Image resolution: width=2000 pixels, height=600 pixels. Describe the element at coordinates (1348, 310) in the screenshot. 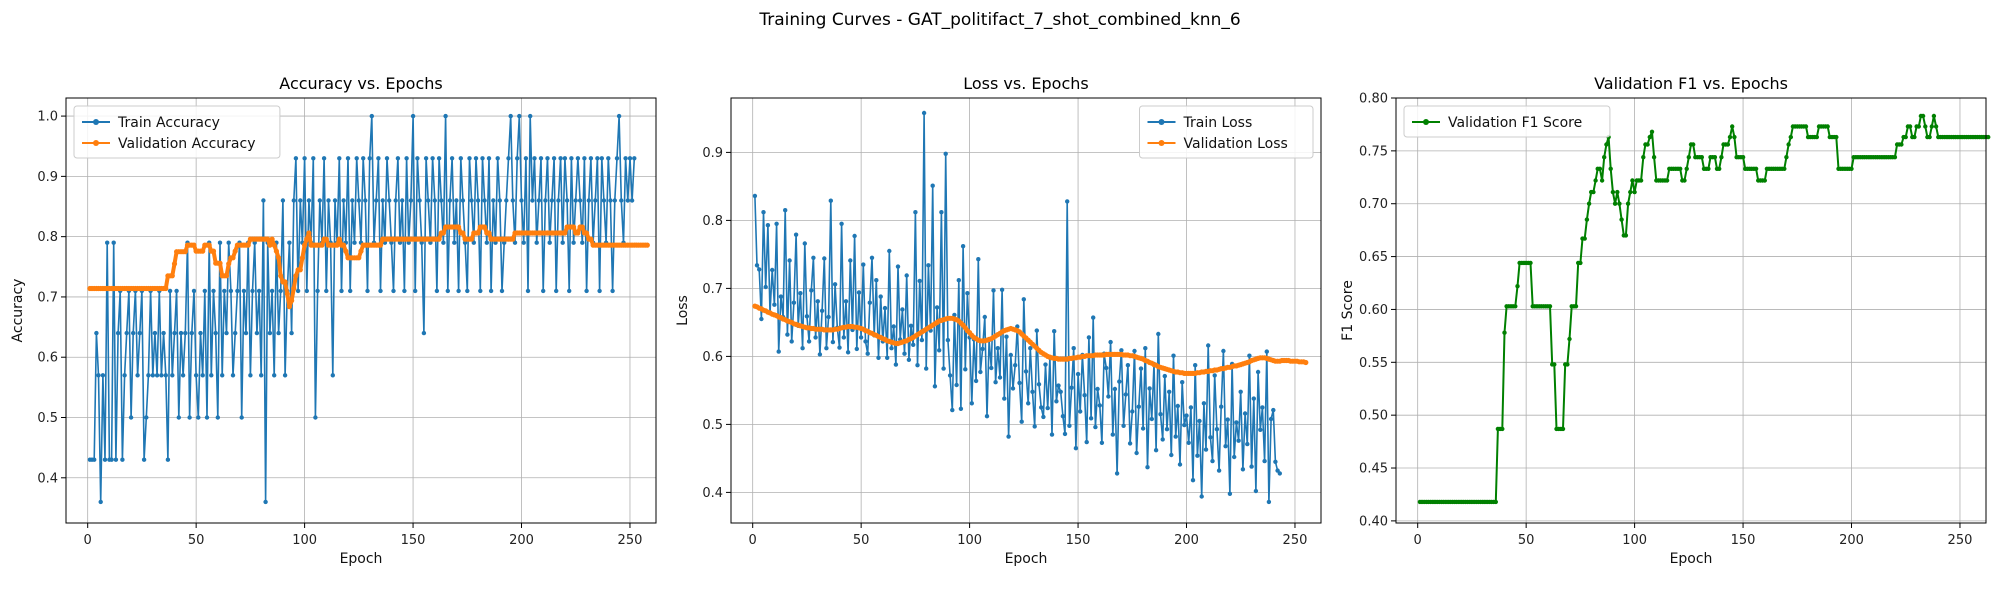

I see `y-axis-label: F1 Score` at that location.